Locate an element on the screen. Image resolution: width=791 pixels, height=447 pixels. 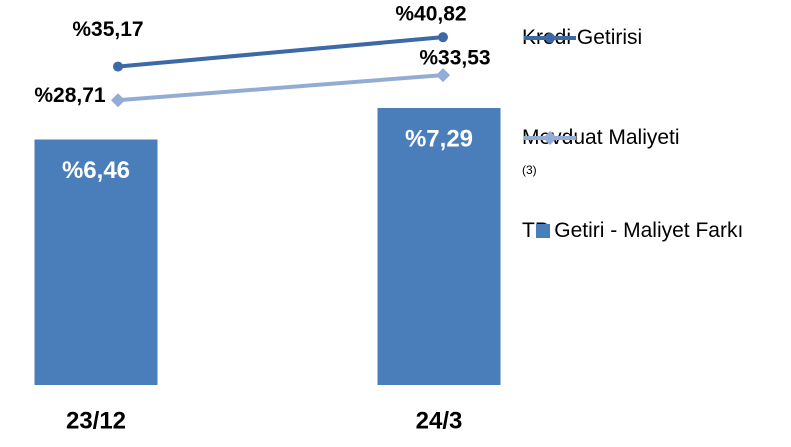
legend-label: TP Getiri - Maliyet Farkı is located at coordinates (634, 231).